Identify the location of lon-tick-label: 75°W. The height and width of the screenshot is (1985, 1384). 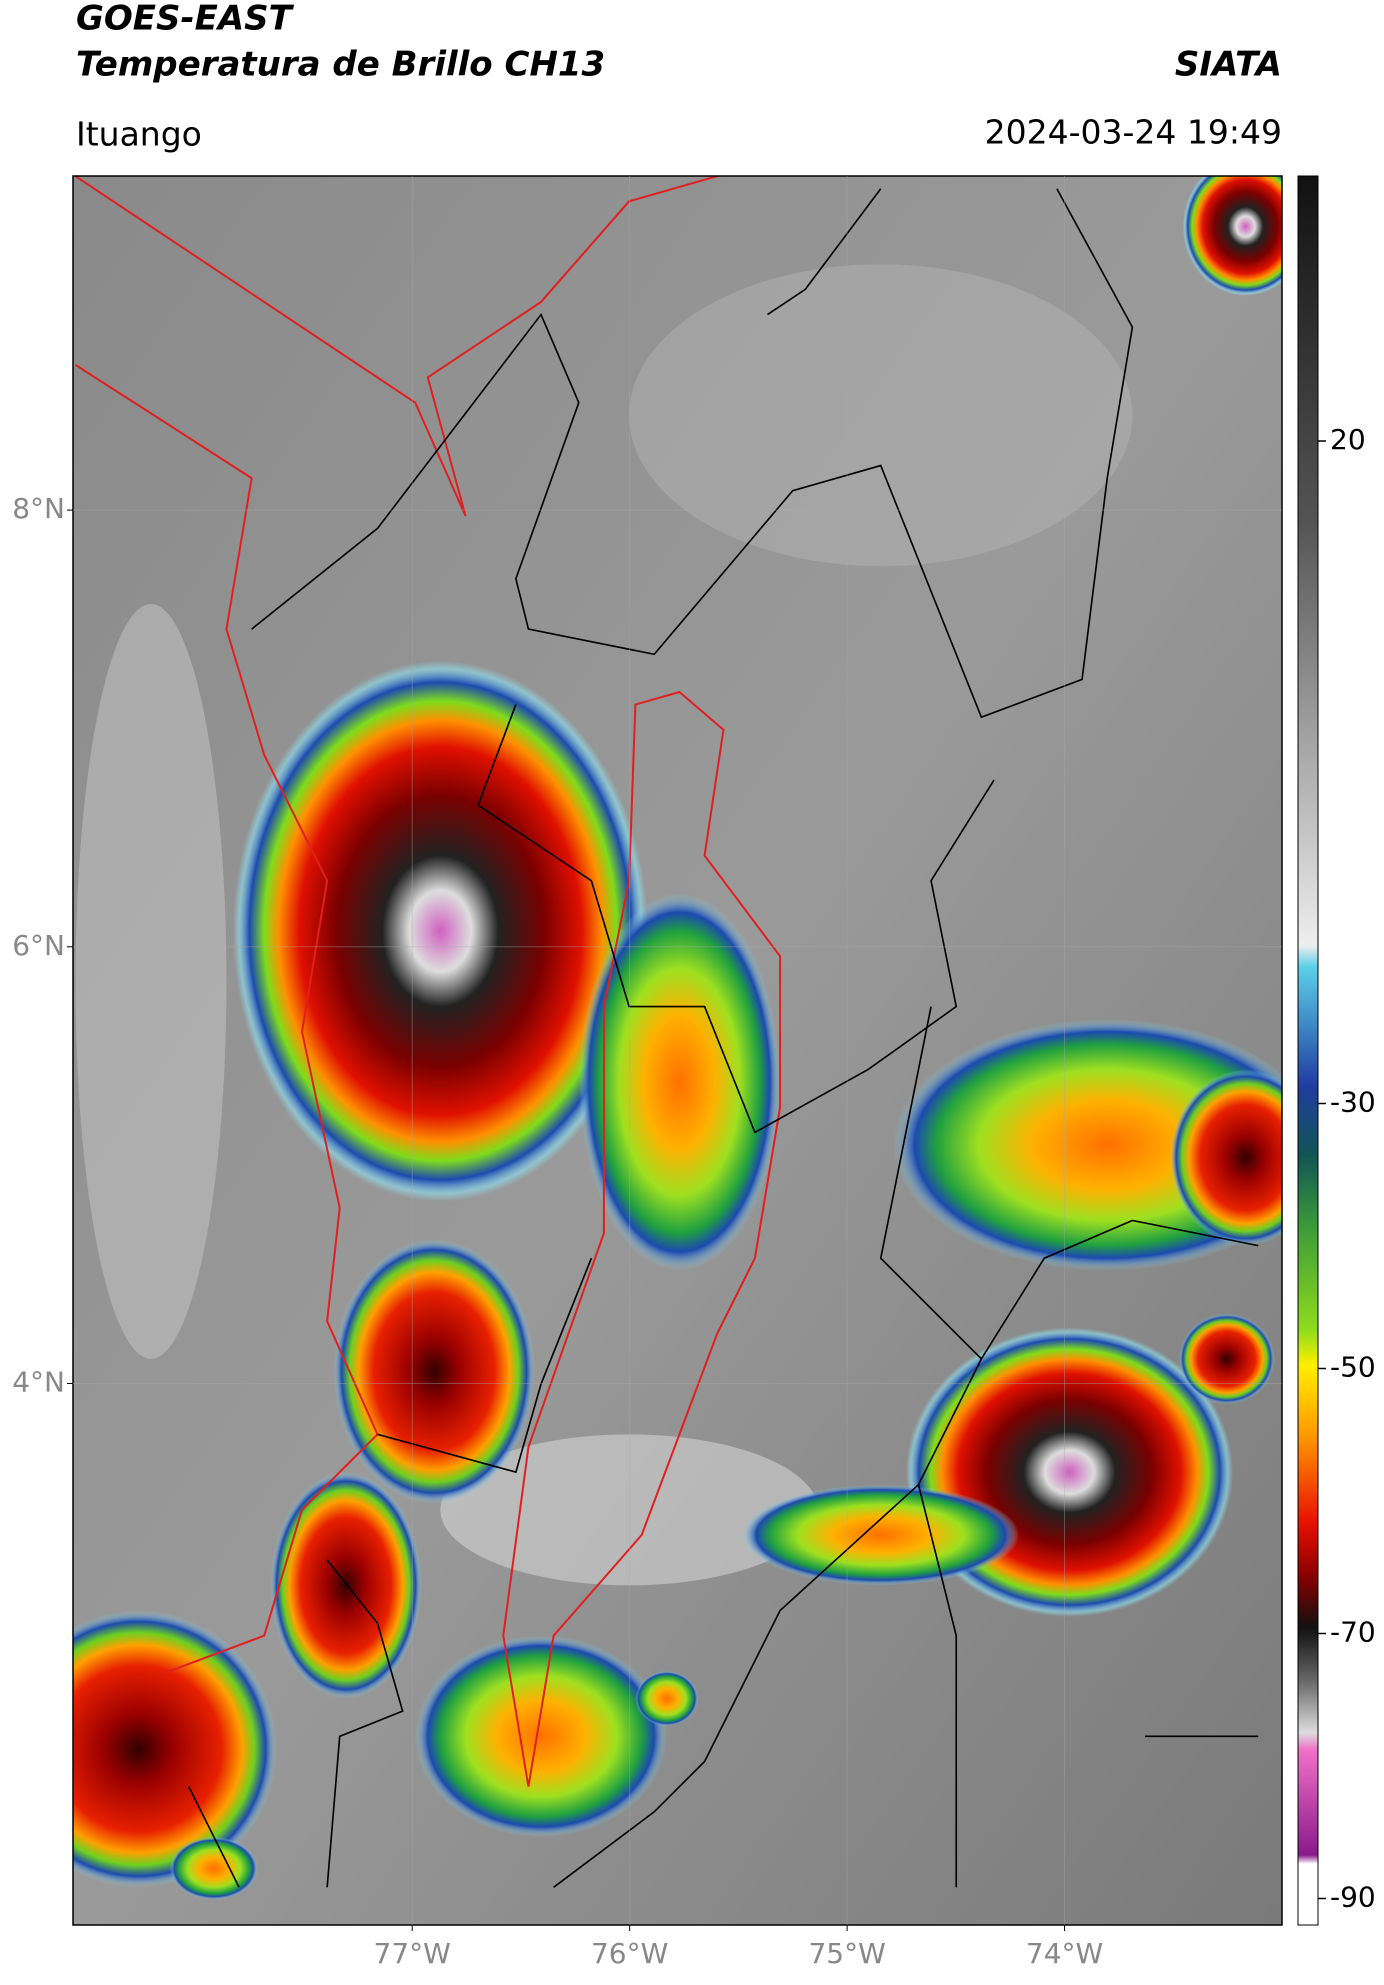
(846, 1953).